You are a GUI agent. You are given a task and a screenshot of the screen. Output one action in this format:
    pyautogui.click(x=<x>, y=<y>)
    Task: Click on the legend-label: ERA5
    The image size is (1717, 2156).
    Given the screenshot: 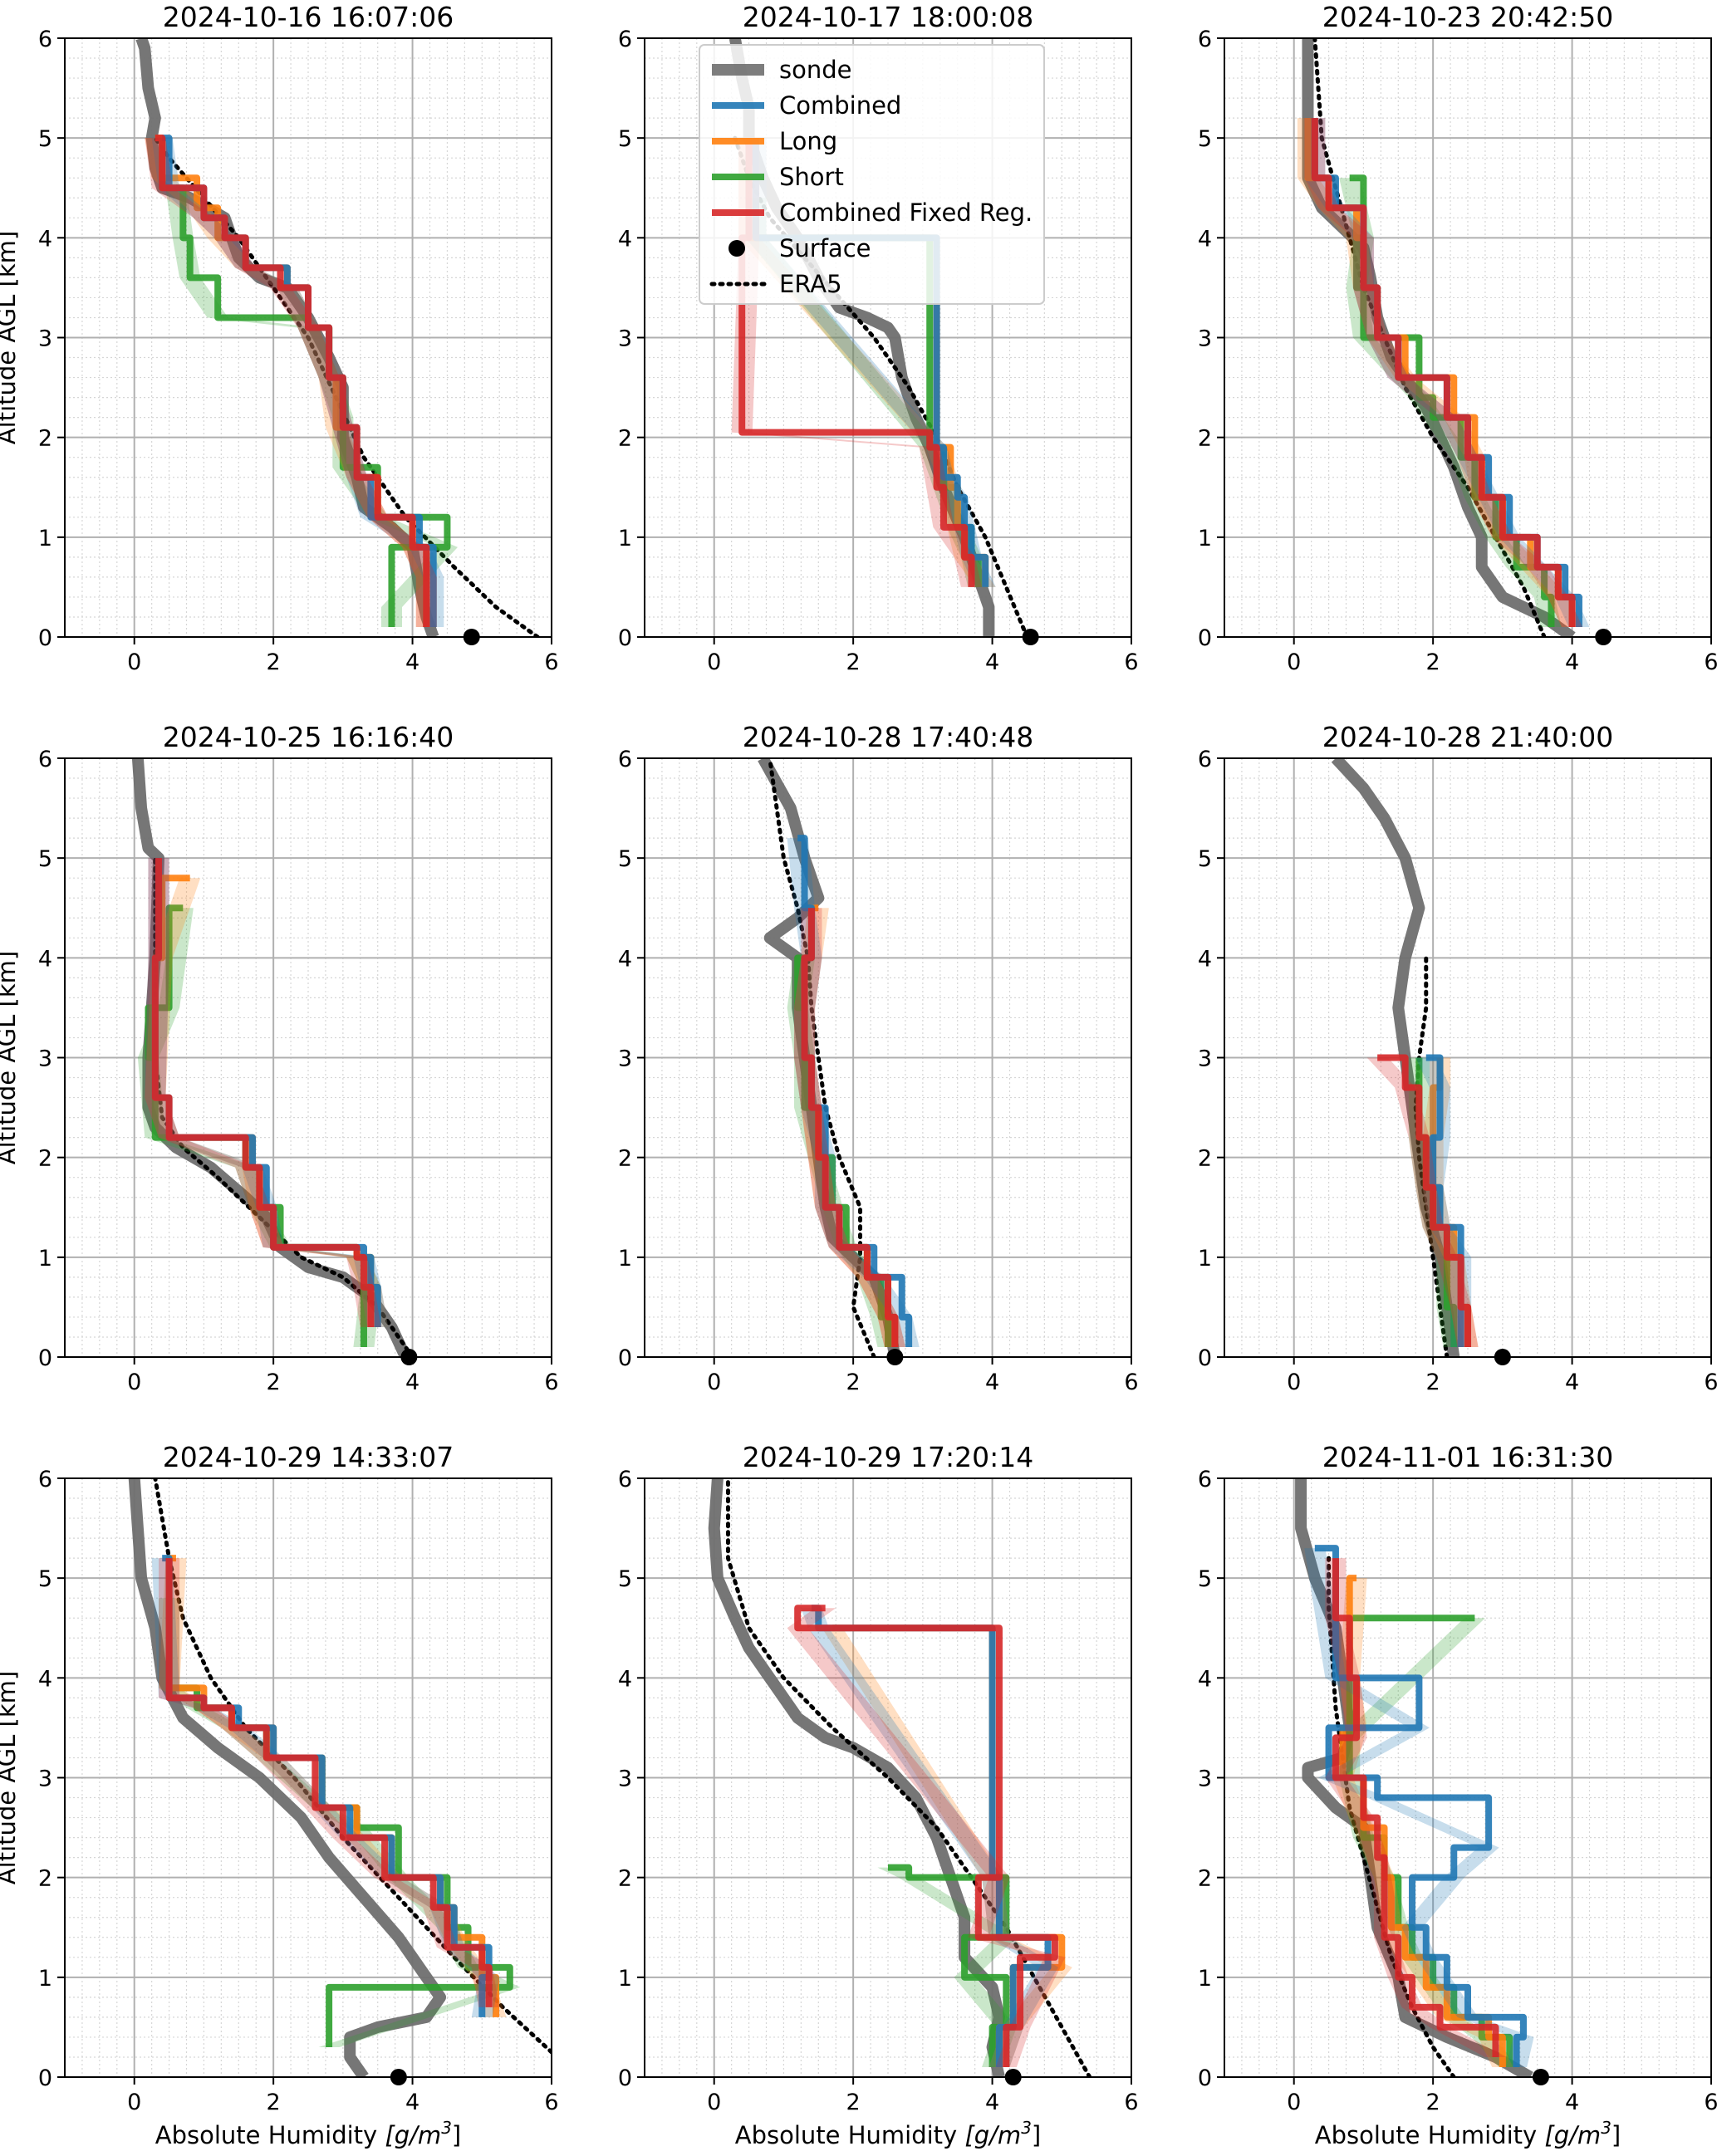 What is the action you would take?
    pyautogui.click(x=810, y=284)
    